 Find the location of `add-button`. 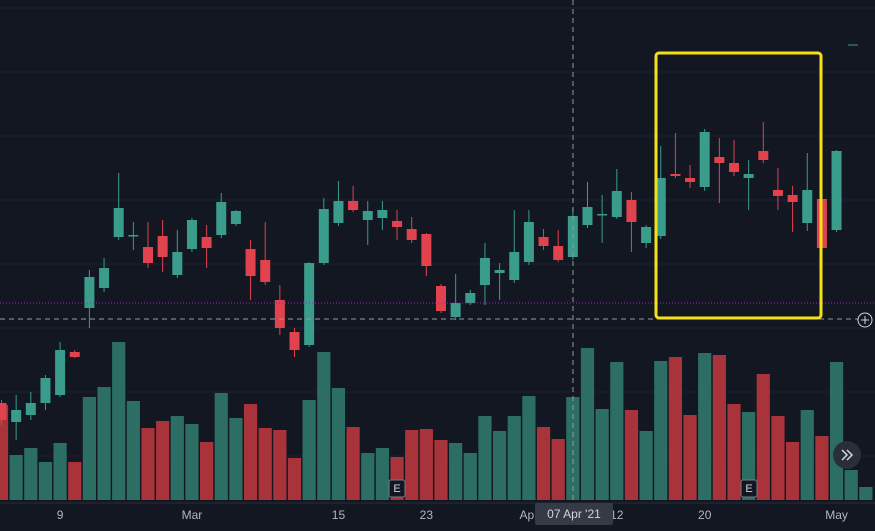

add-button is located at coordinates (865, 320).